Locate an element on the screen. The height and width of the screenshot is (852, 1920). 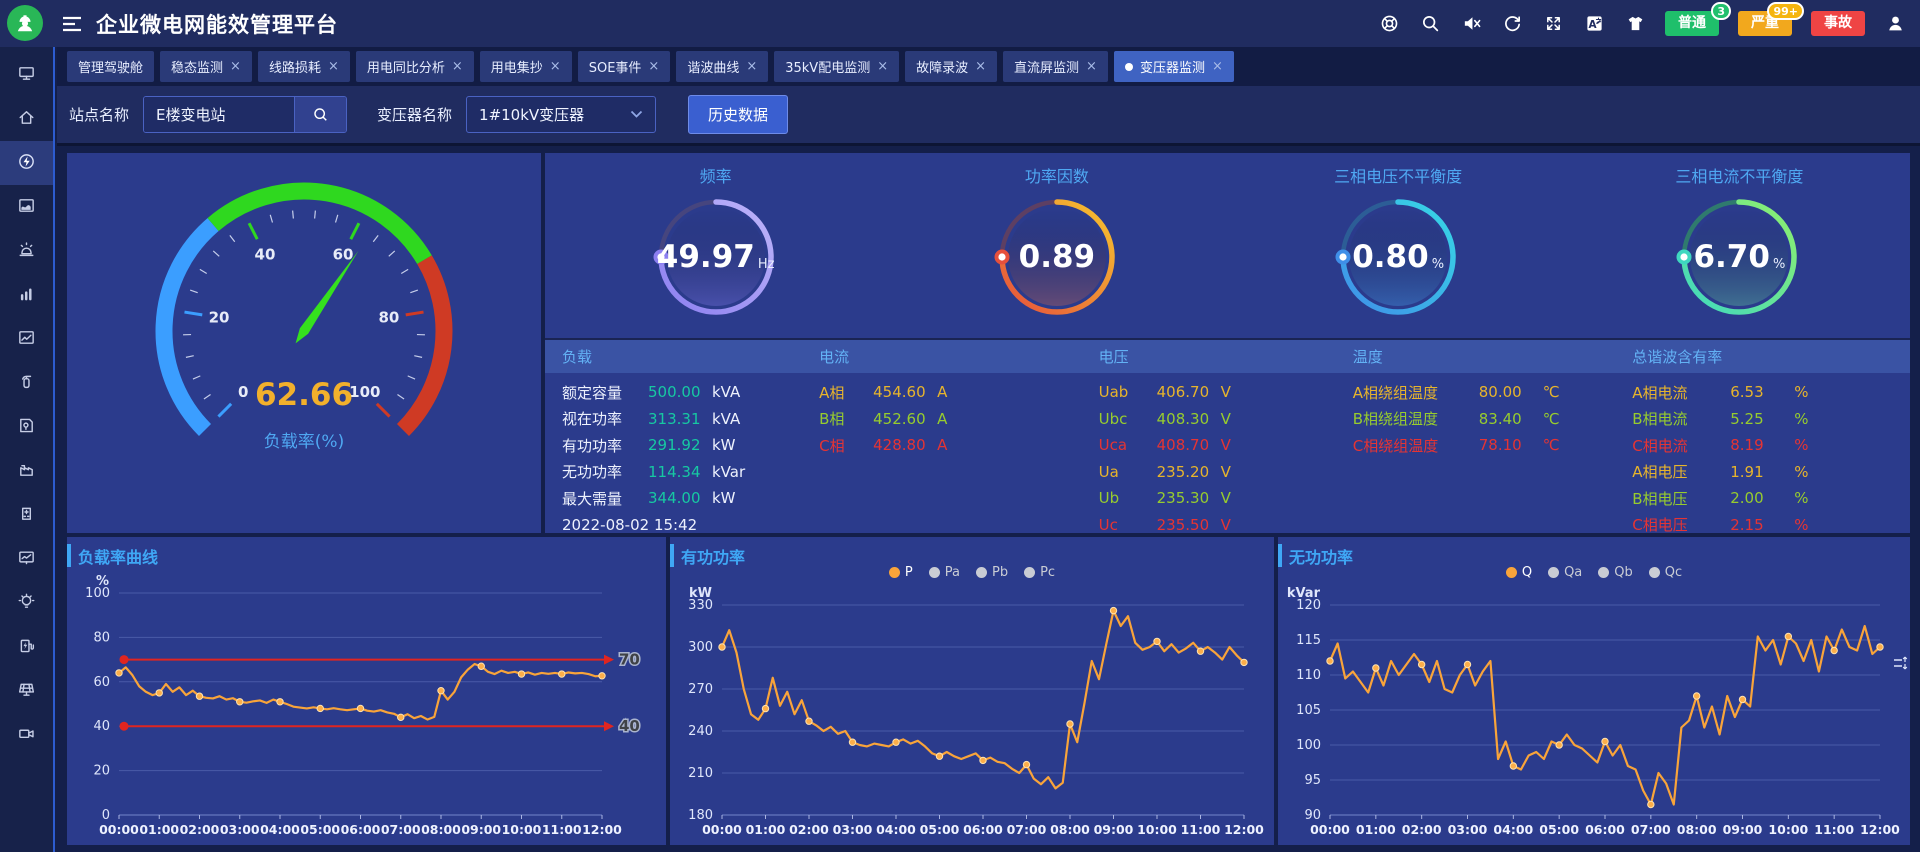
metric-label: Uc is located at coordinates (1108, 524).